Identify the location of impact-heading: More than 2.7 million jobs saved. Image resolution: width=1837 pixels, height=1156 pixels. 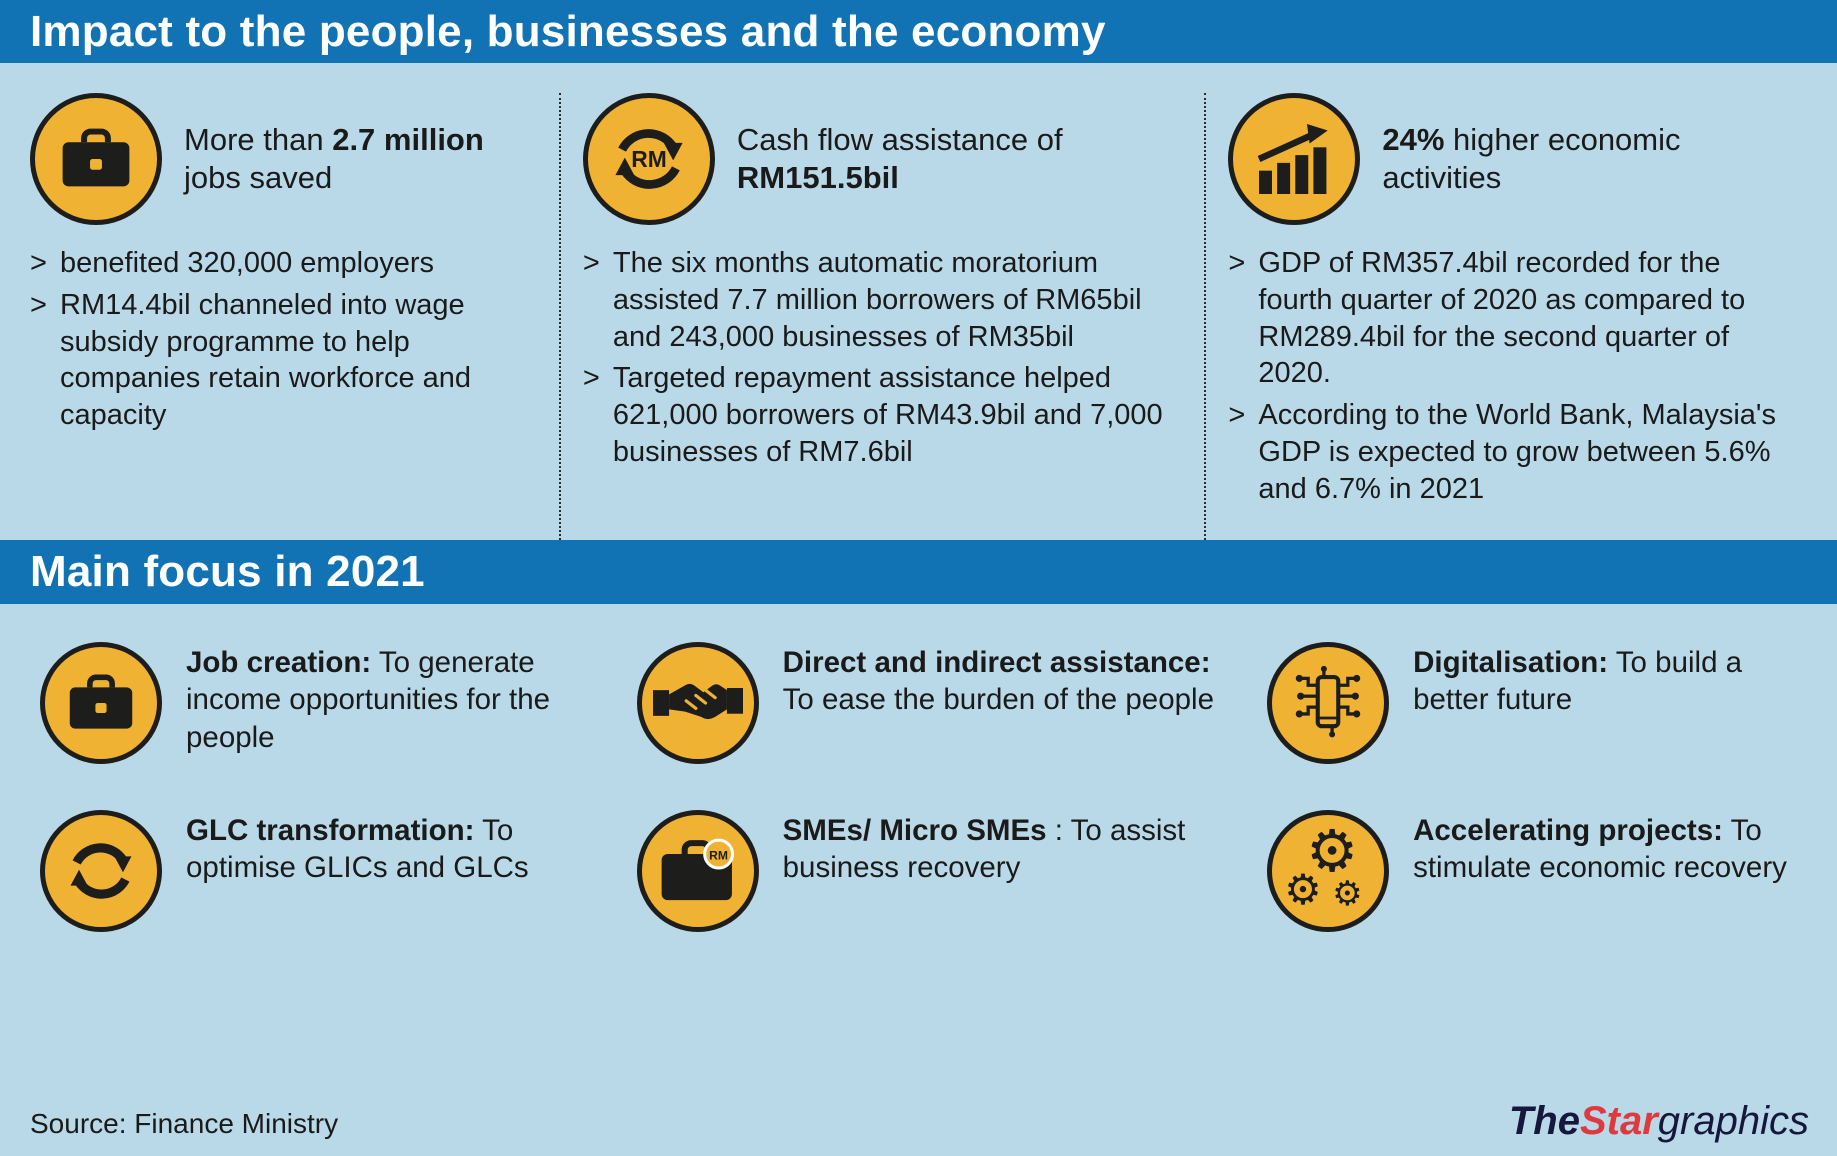
(334, 159).